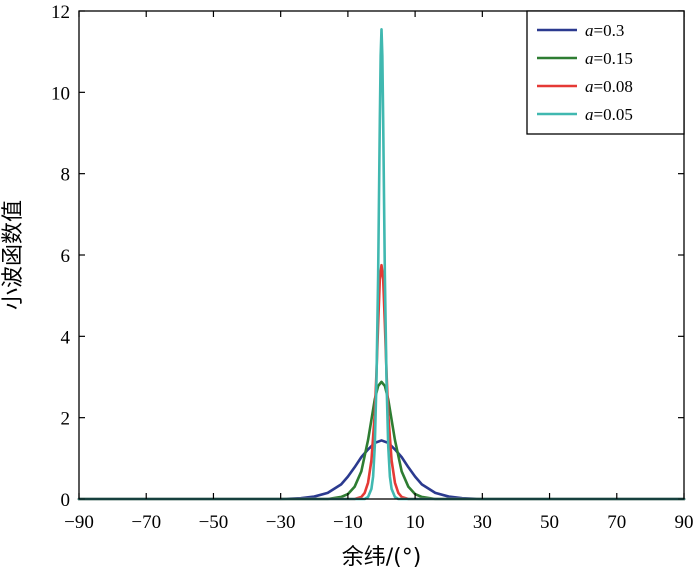 The image size is (700, 573). Describe the element at coordinates (66, 256) in the screenshot. I see `y-tick-label: 6` at that location.